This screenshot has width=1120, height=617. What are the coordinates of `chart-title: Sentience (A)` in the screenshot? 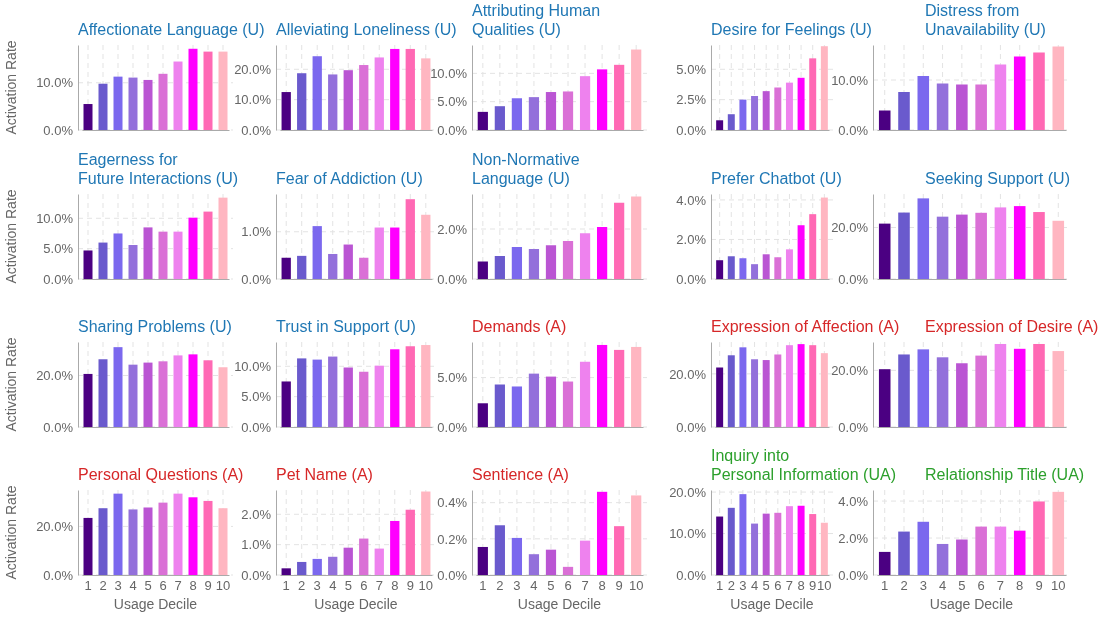 It's located at (520, 474).